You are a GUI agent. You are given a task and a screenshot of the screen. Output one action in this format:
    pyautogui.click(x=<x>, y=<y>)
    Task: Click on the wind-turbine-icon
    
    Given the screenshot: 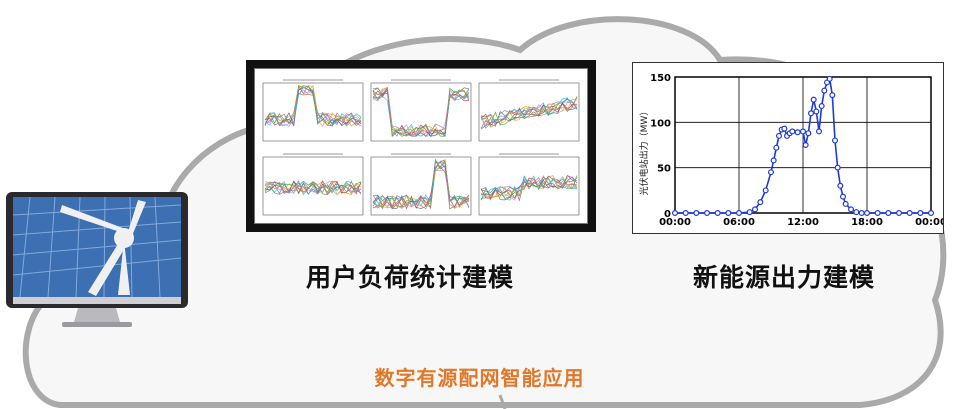 What is the action you would take?
    pyautogui.click(x=103, y=248)
    